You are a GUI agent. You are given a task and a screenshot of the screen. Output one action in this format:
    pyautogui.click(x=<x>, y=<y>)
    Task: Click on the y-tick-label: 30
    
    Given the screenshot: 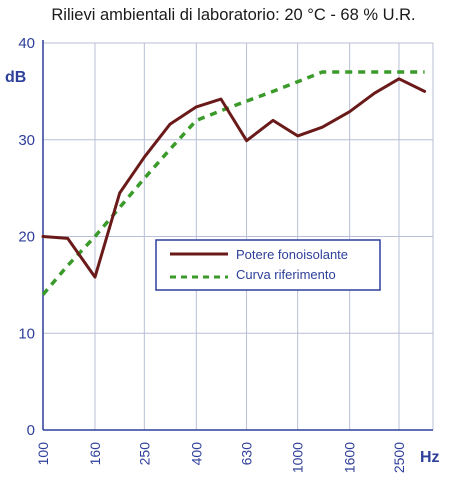 What is the action you would take?
    pyautogui.click(x=26, y=140)
    